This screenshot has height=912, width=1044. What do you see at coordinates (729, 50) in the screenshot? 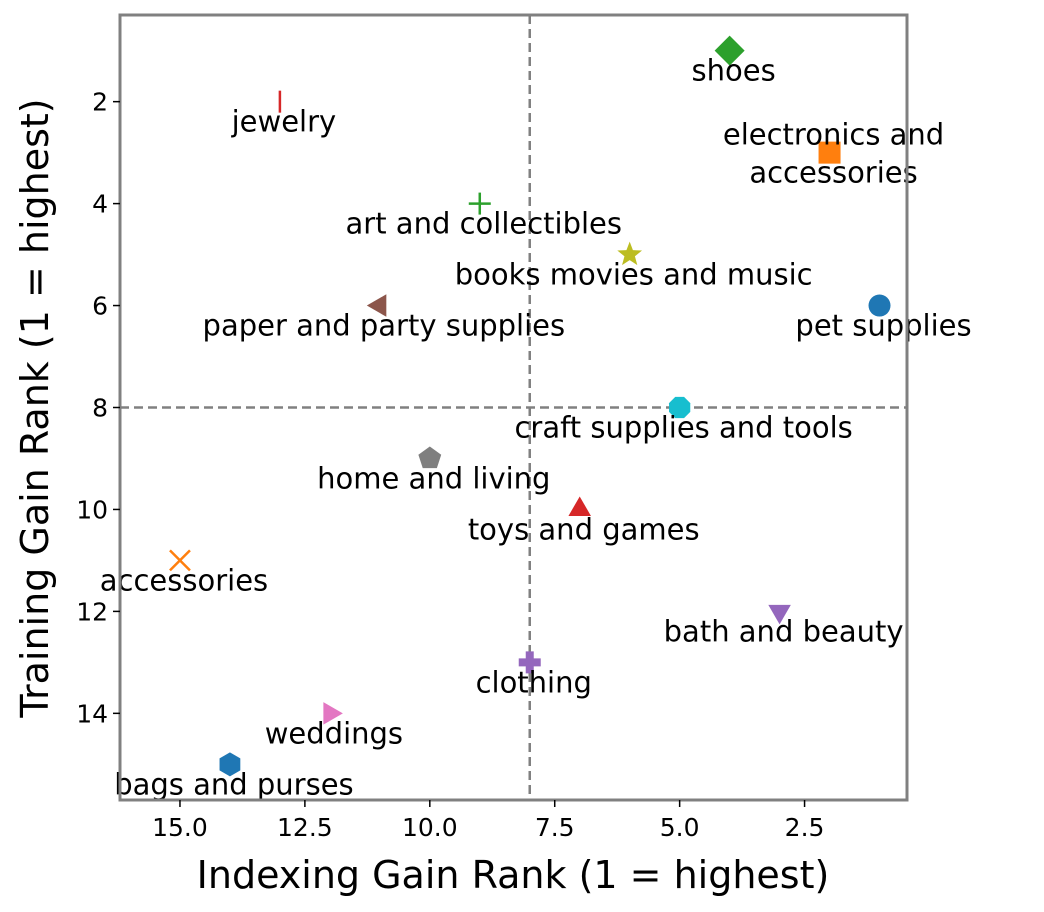
I see `point-shoes` at bounding box center [729, 50].